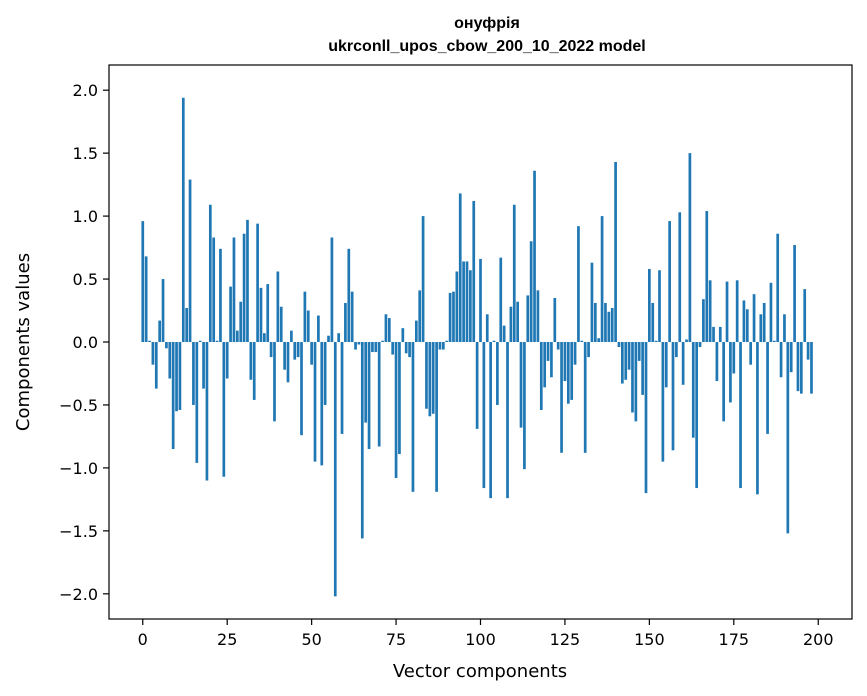 The height and width of the screenshot is (696, 867). Describe the element at coordinates (78, 405) in the screenshot. I see `y-tick-label: −0.5` at that location.